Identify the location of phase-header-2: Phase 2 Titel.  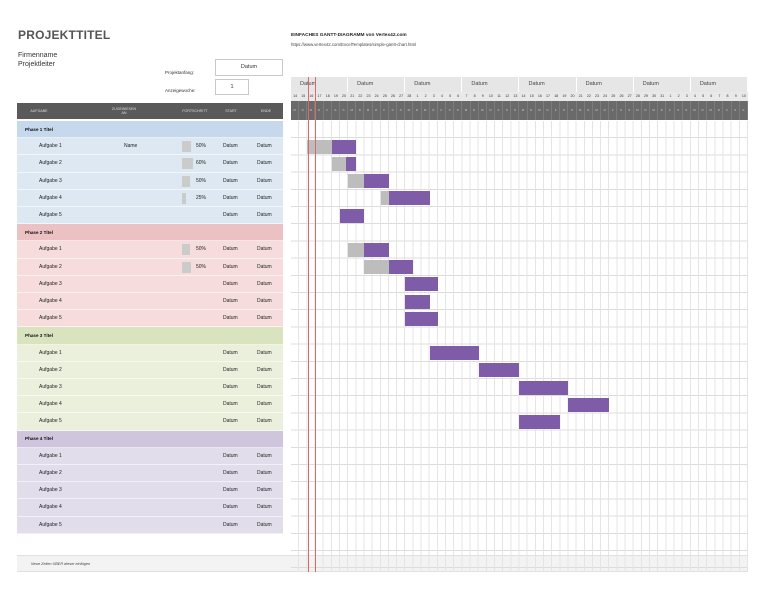
(150, 233).